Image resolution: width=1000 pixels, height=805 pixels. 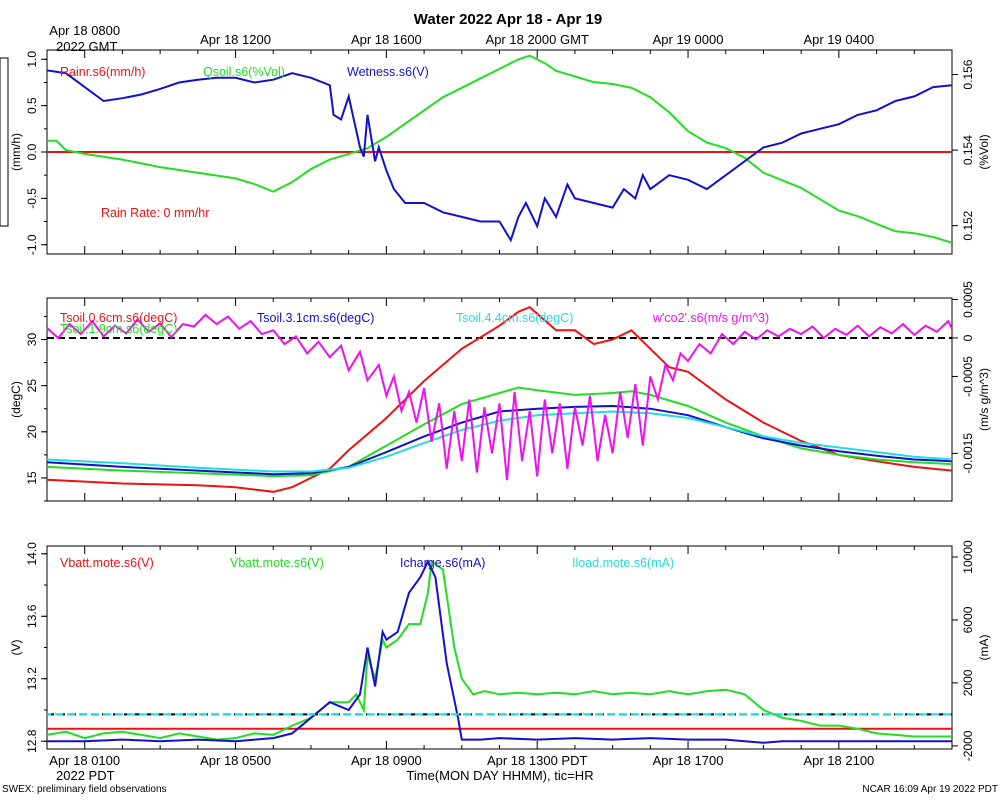 What do you see at coordinates (16, 152) in the screenshot?
I see `left-axis-label: (mm/h)` at bounding box center [16, 152].